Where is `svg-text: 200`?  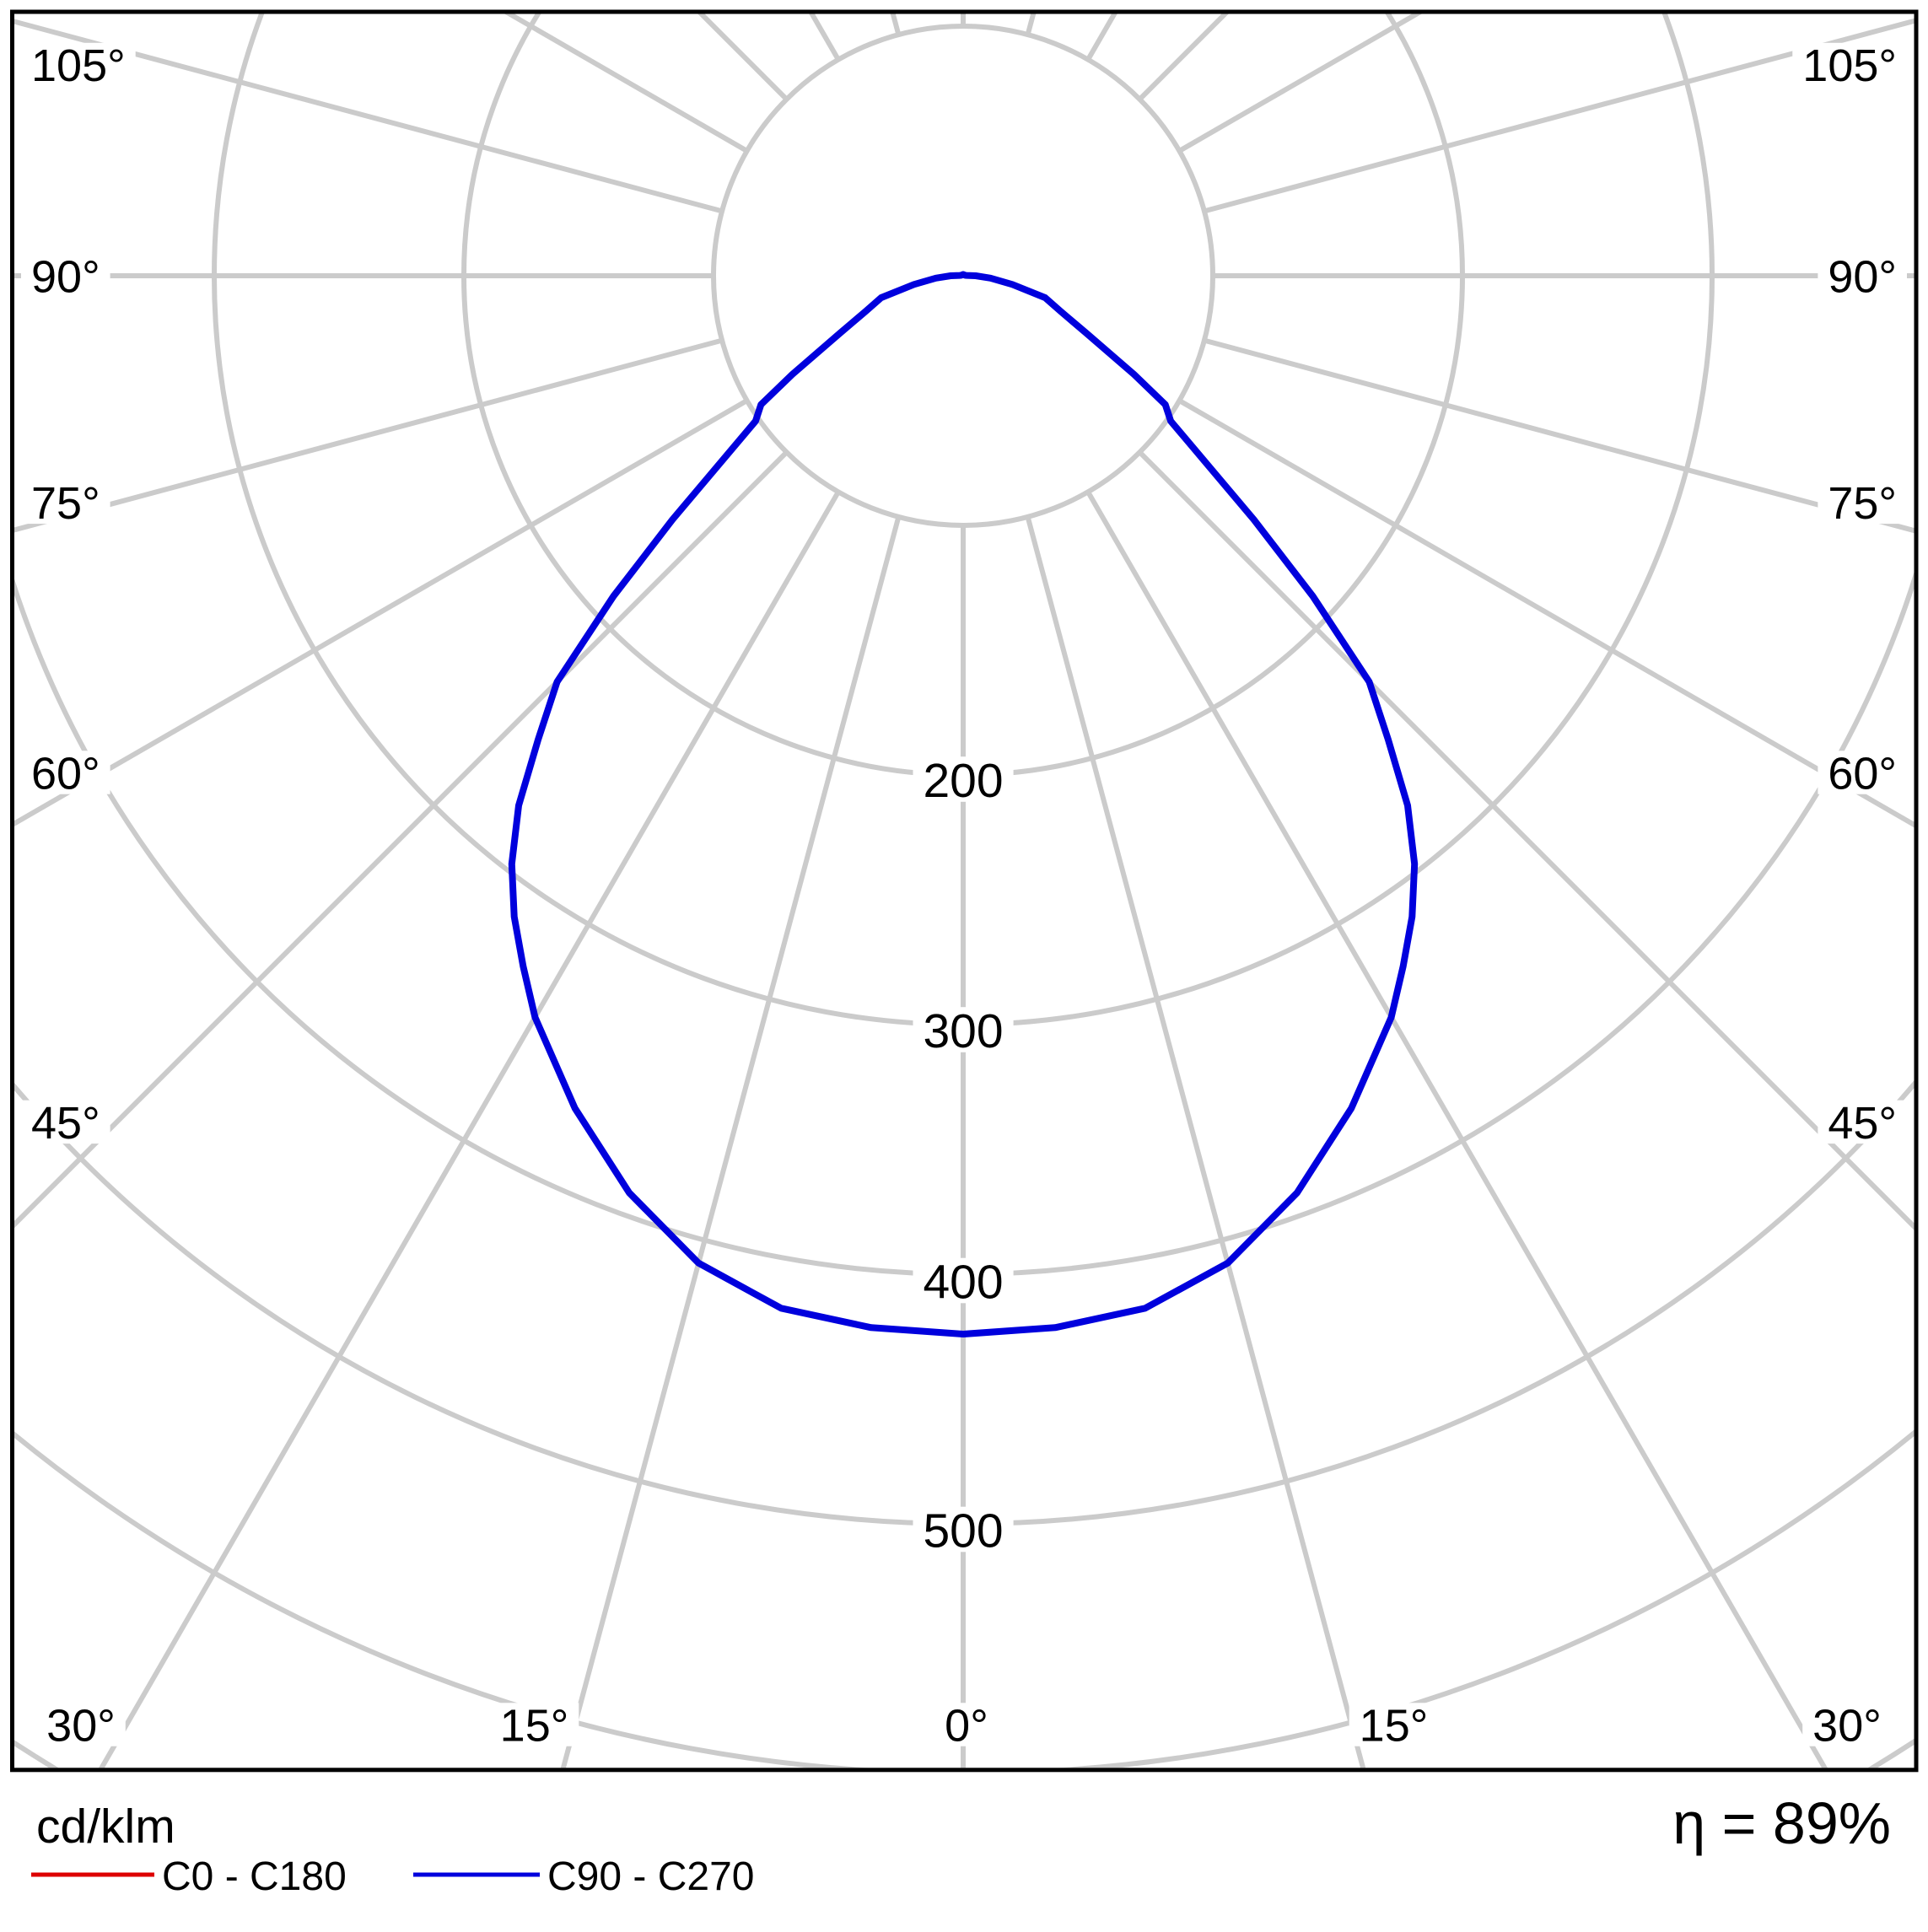
svg-text: 200 is located at coordinates (963, 781).